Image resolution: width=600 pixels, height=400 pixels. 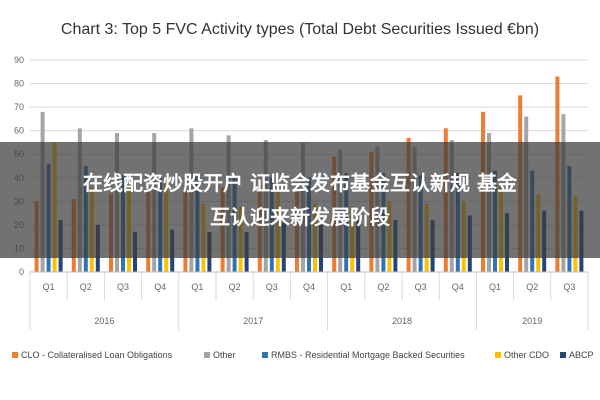 I want to click on x-axis-ticks: Q1 Q2 Q3 Q4 Q1 Q2 Q3 Q4 Q1 Q2 Q3 Q4 Q1 Q2 Q3, so click(x=309, y=285).